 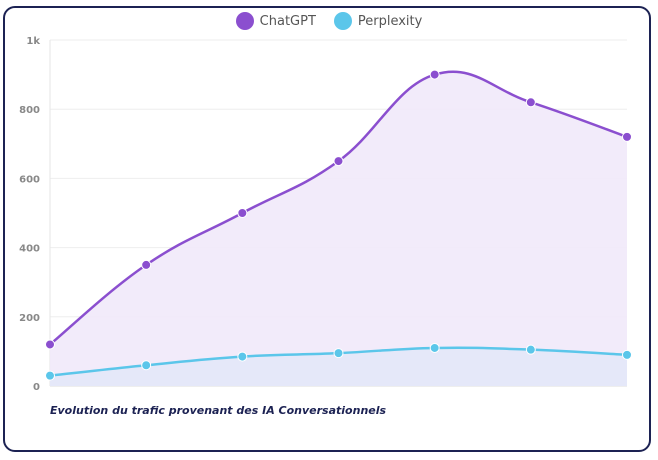 I want to click on y-tick-label: 1k, so click(x=33, y=41).